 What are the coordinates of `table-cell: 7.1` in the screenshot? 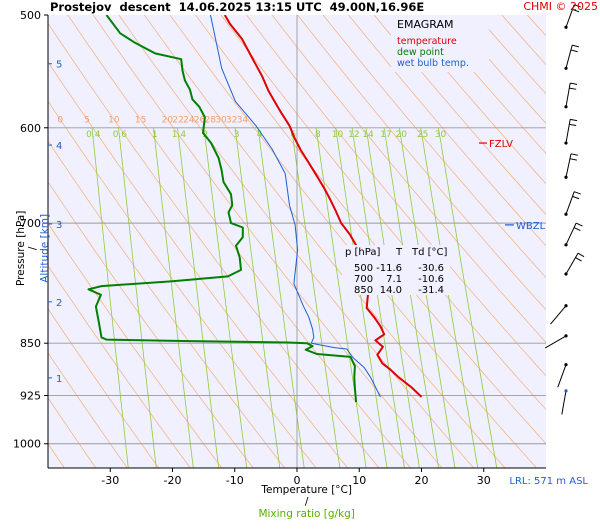 It's located at (394, 279).